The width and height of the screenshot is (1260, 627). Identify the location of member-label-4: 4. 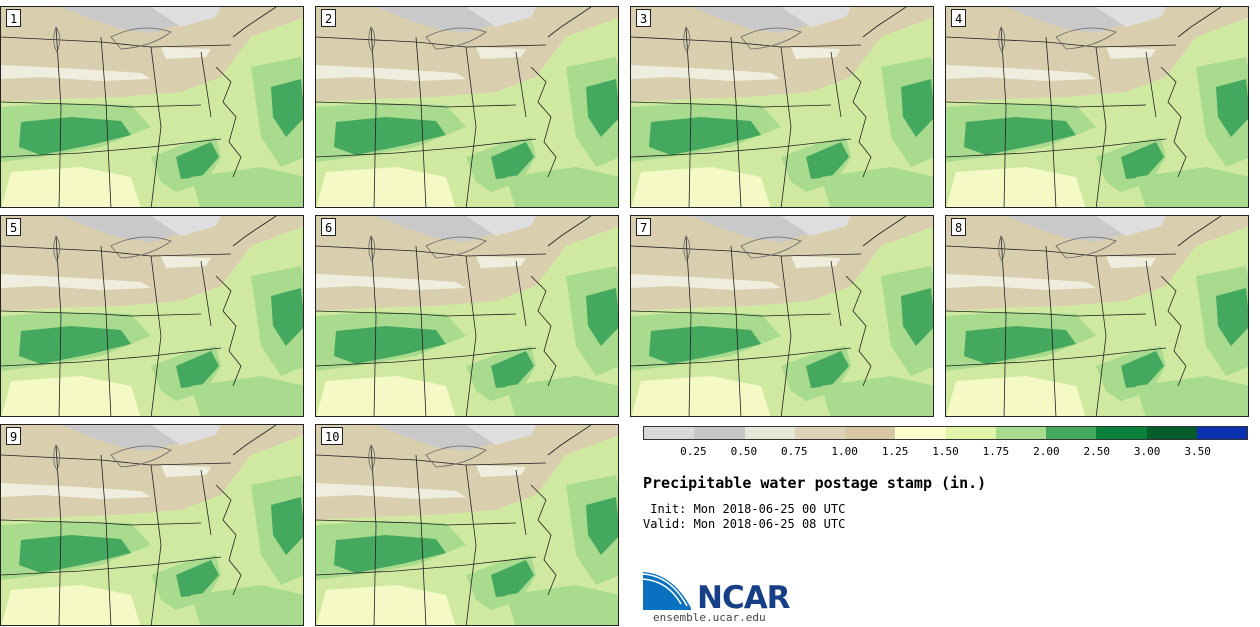
(959, 18).